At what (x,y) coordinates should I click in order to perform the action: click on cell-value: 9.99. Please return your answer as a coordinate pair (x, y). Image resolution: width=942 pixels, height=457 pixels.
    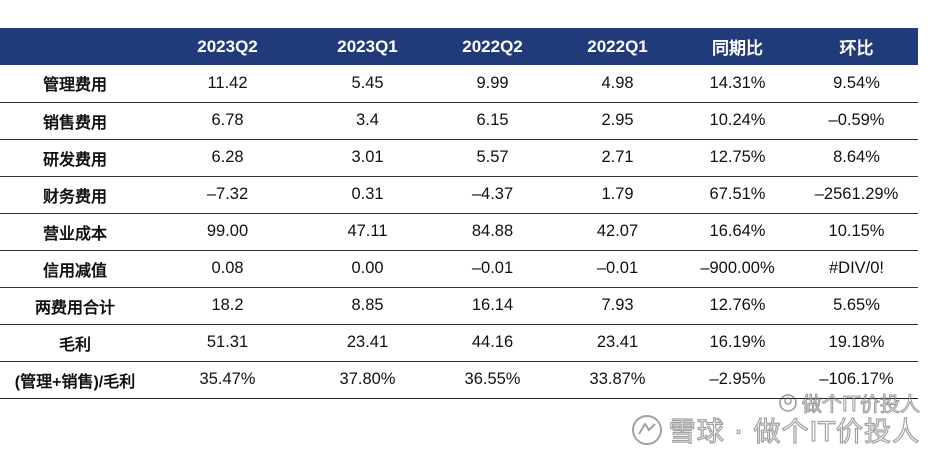
    Looking at the image, I should click on (492, 82).